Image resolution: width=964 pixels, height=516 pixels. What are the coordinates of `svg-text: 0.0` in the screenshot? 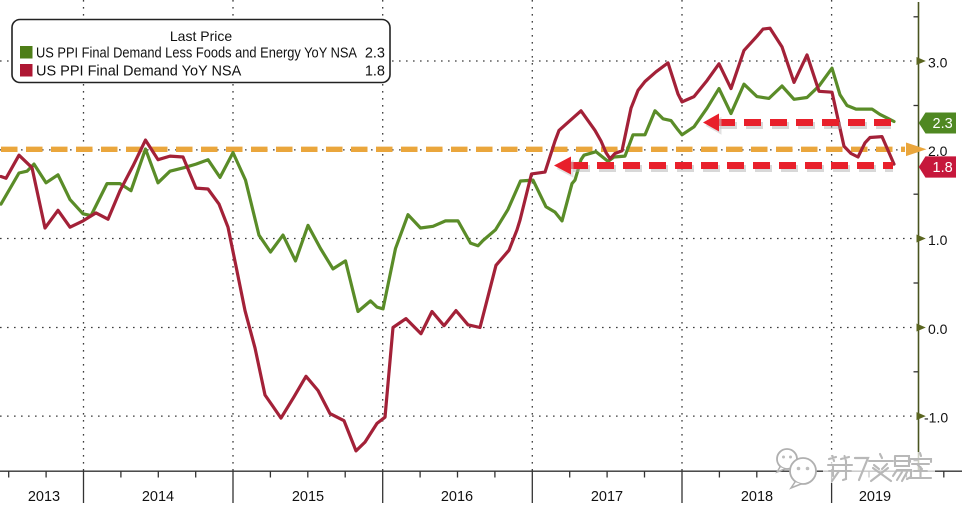 It's located at (938, 329).